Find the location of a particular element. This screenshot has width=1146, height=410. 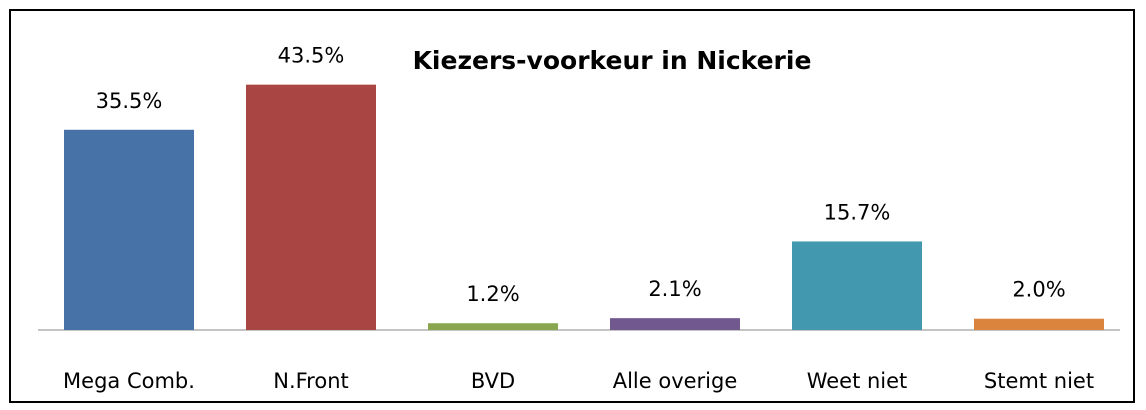

x-tick-label: N.Front is located at coordinates (311, 381).